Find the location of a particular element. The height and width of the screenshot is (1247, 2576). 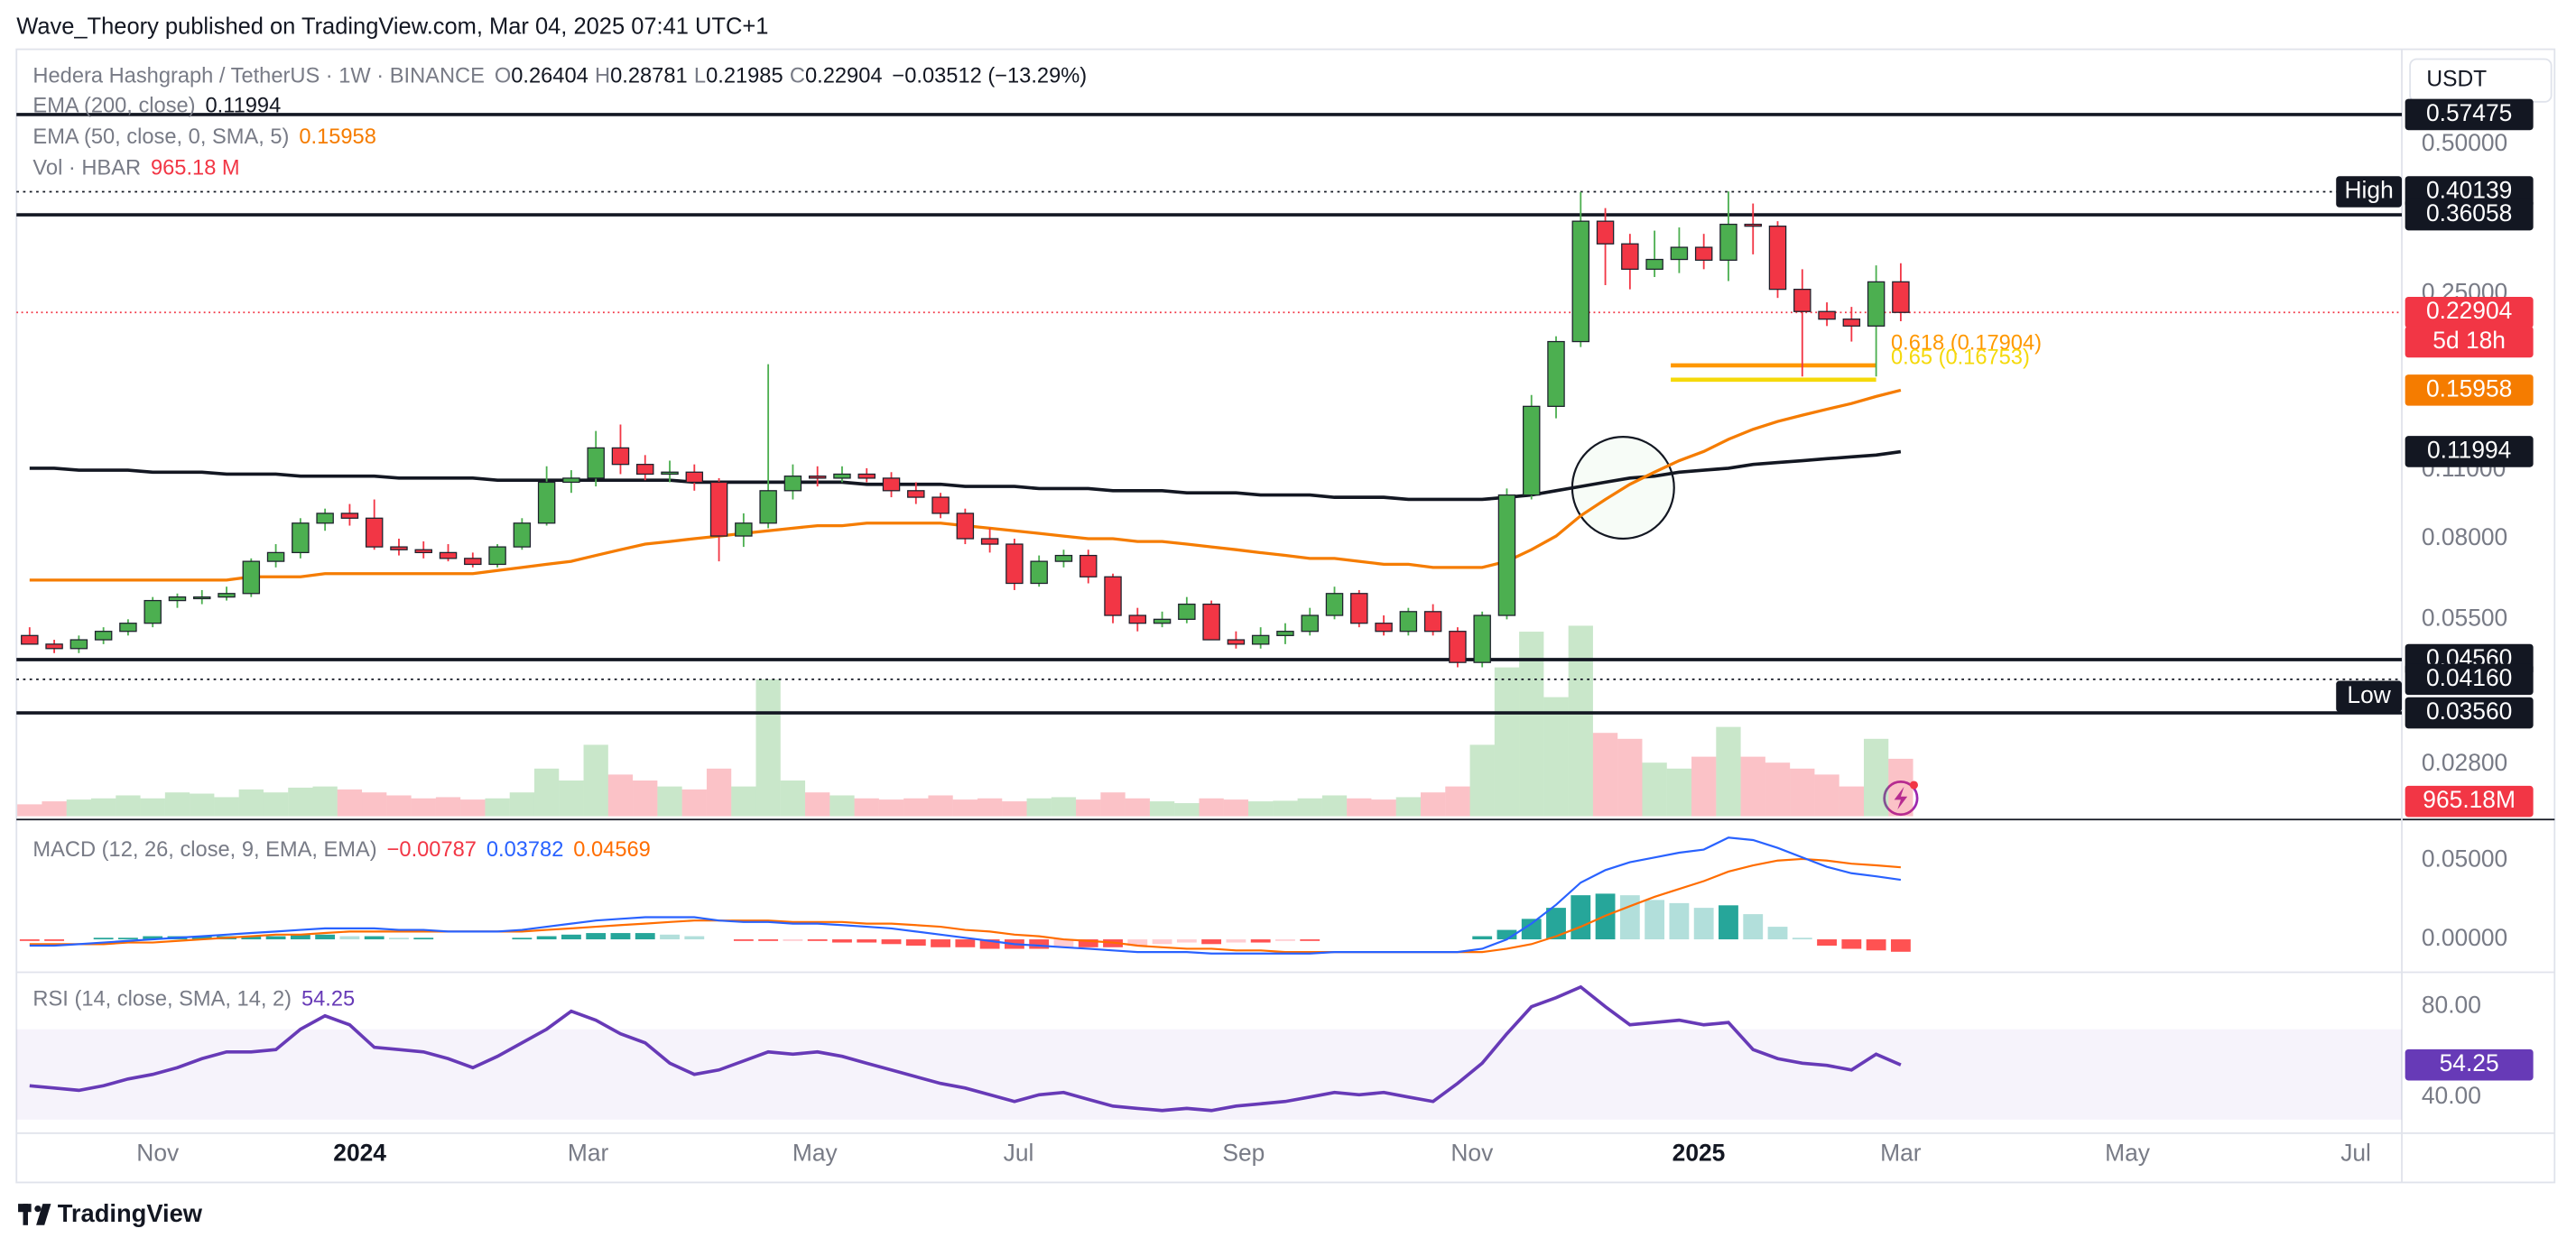

level-box is located at coordinates (2469, 215).